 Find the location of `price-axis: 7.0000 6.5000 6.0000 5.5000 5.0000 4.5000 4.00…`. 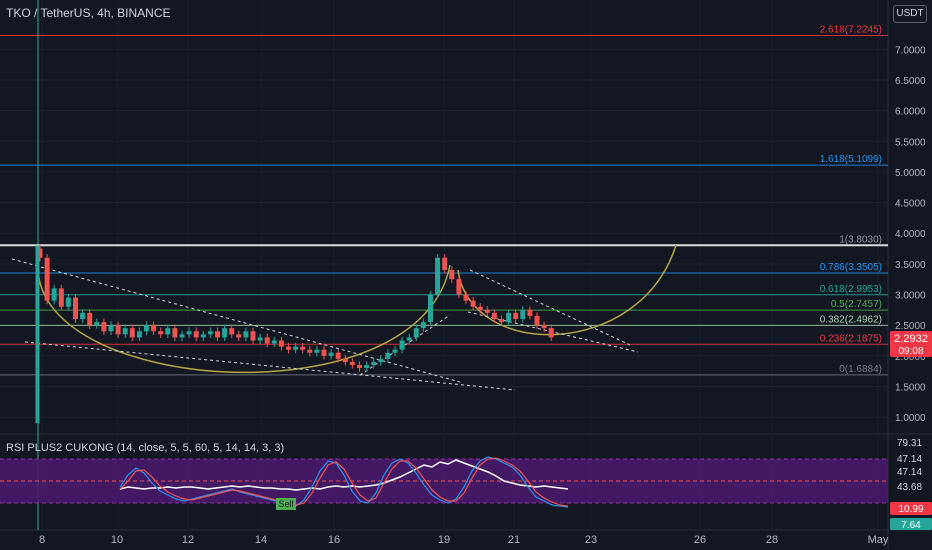

price-axis: 7.0000 6.5000 6.0000 5.5000 5.0000 4.5000 4.00… is located at coordinates (910, 269).